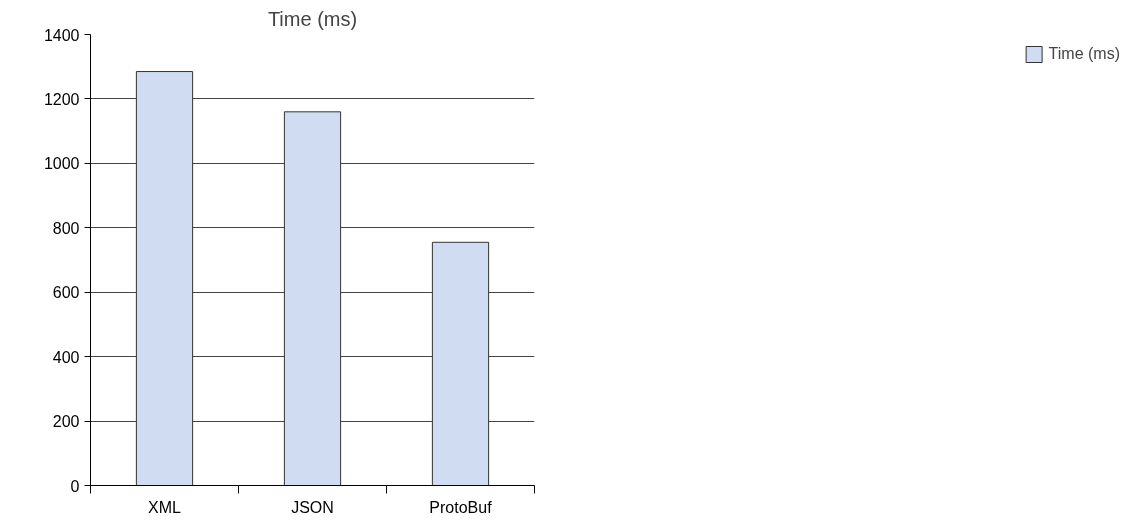 This screenshot has width=1136, height=531. Describe the element at coordinates (461, 507) in the screenshot. I see `x-tick-label: ProtoBuf` at that location.